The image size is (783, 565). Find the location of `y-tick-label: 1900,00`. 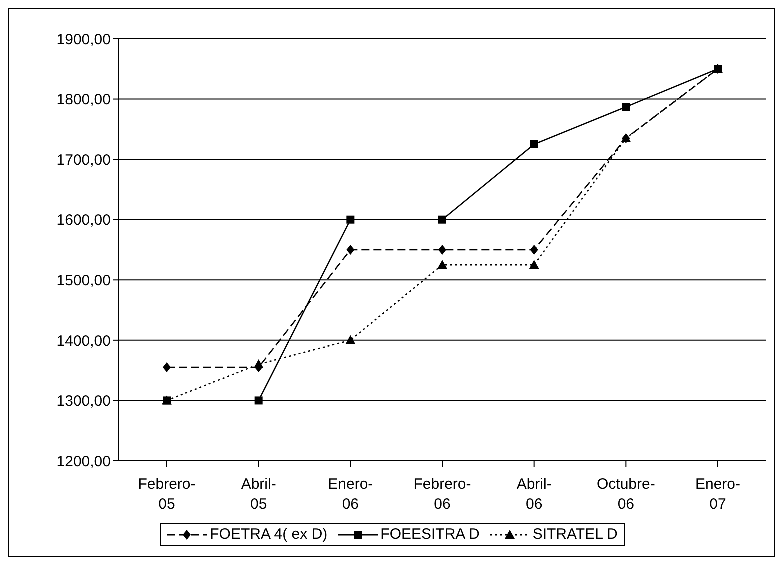

y-tick-label: 1900,00 is located at coordinates (83, 39).